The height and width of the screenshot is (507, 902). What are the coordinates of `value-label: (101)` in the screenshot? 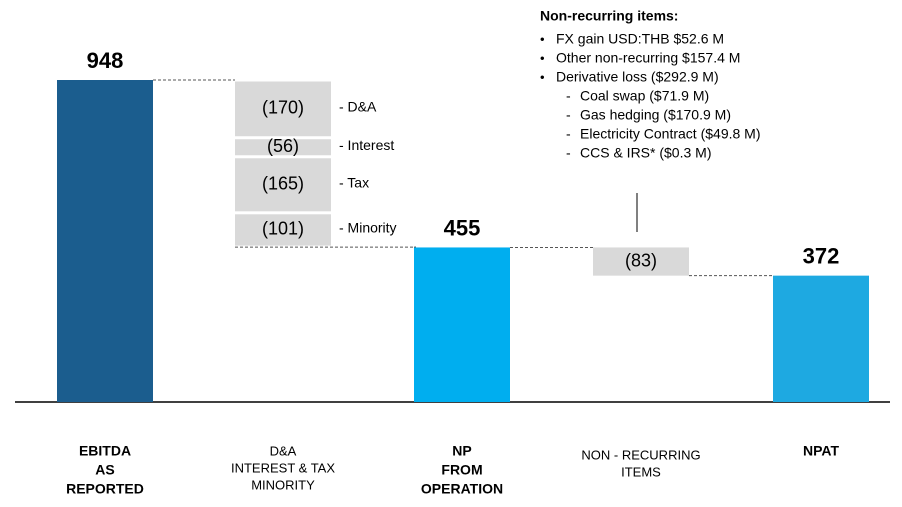 It's located at (283, 229).